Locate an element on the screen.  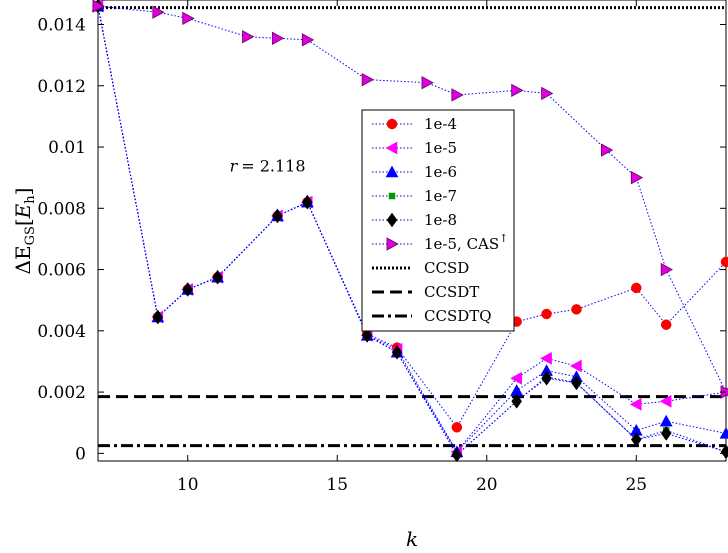
y-tick-label: 0.008 is located at coordinates (61, 209).